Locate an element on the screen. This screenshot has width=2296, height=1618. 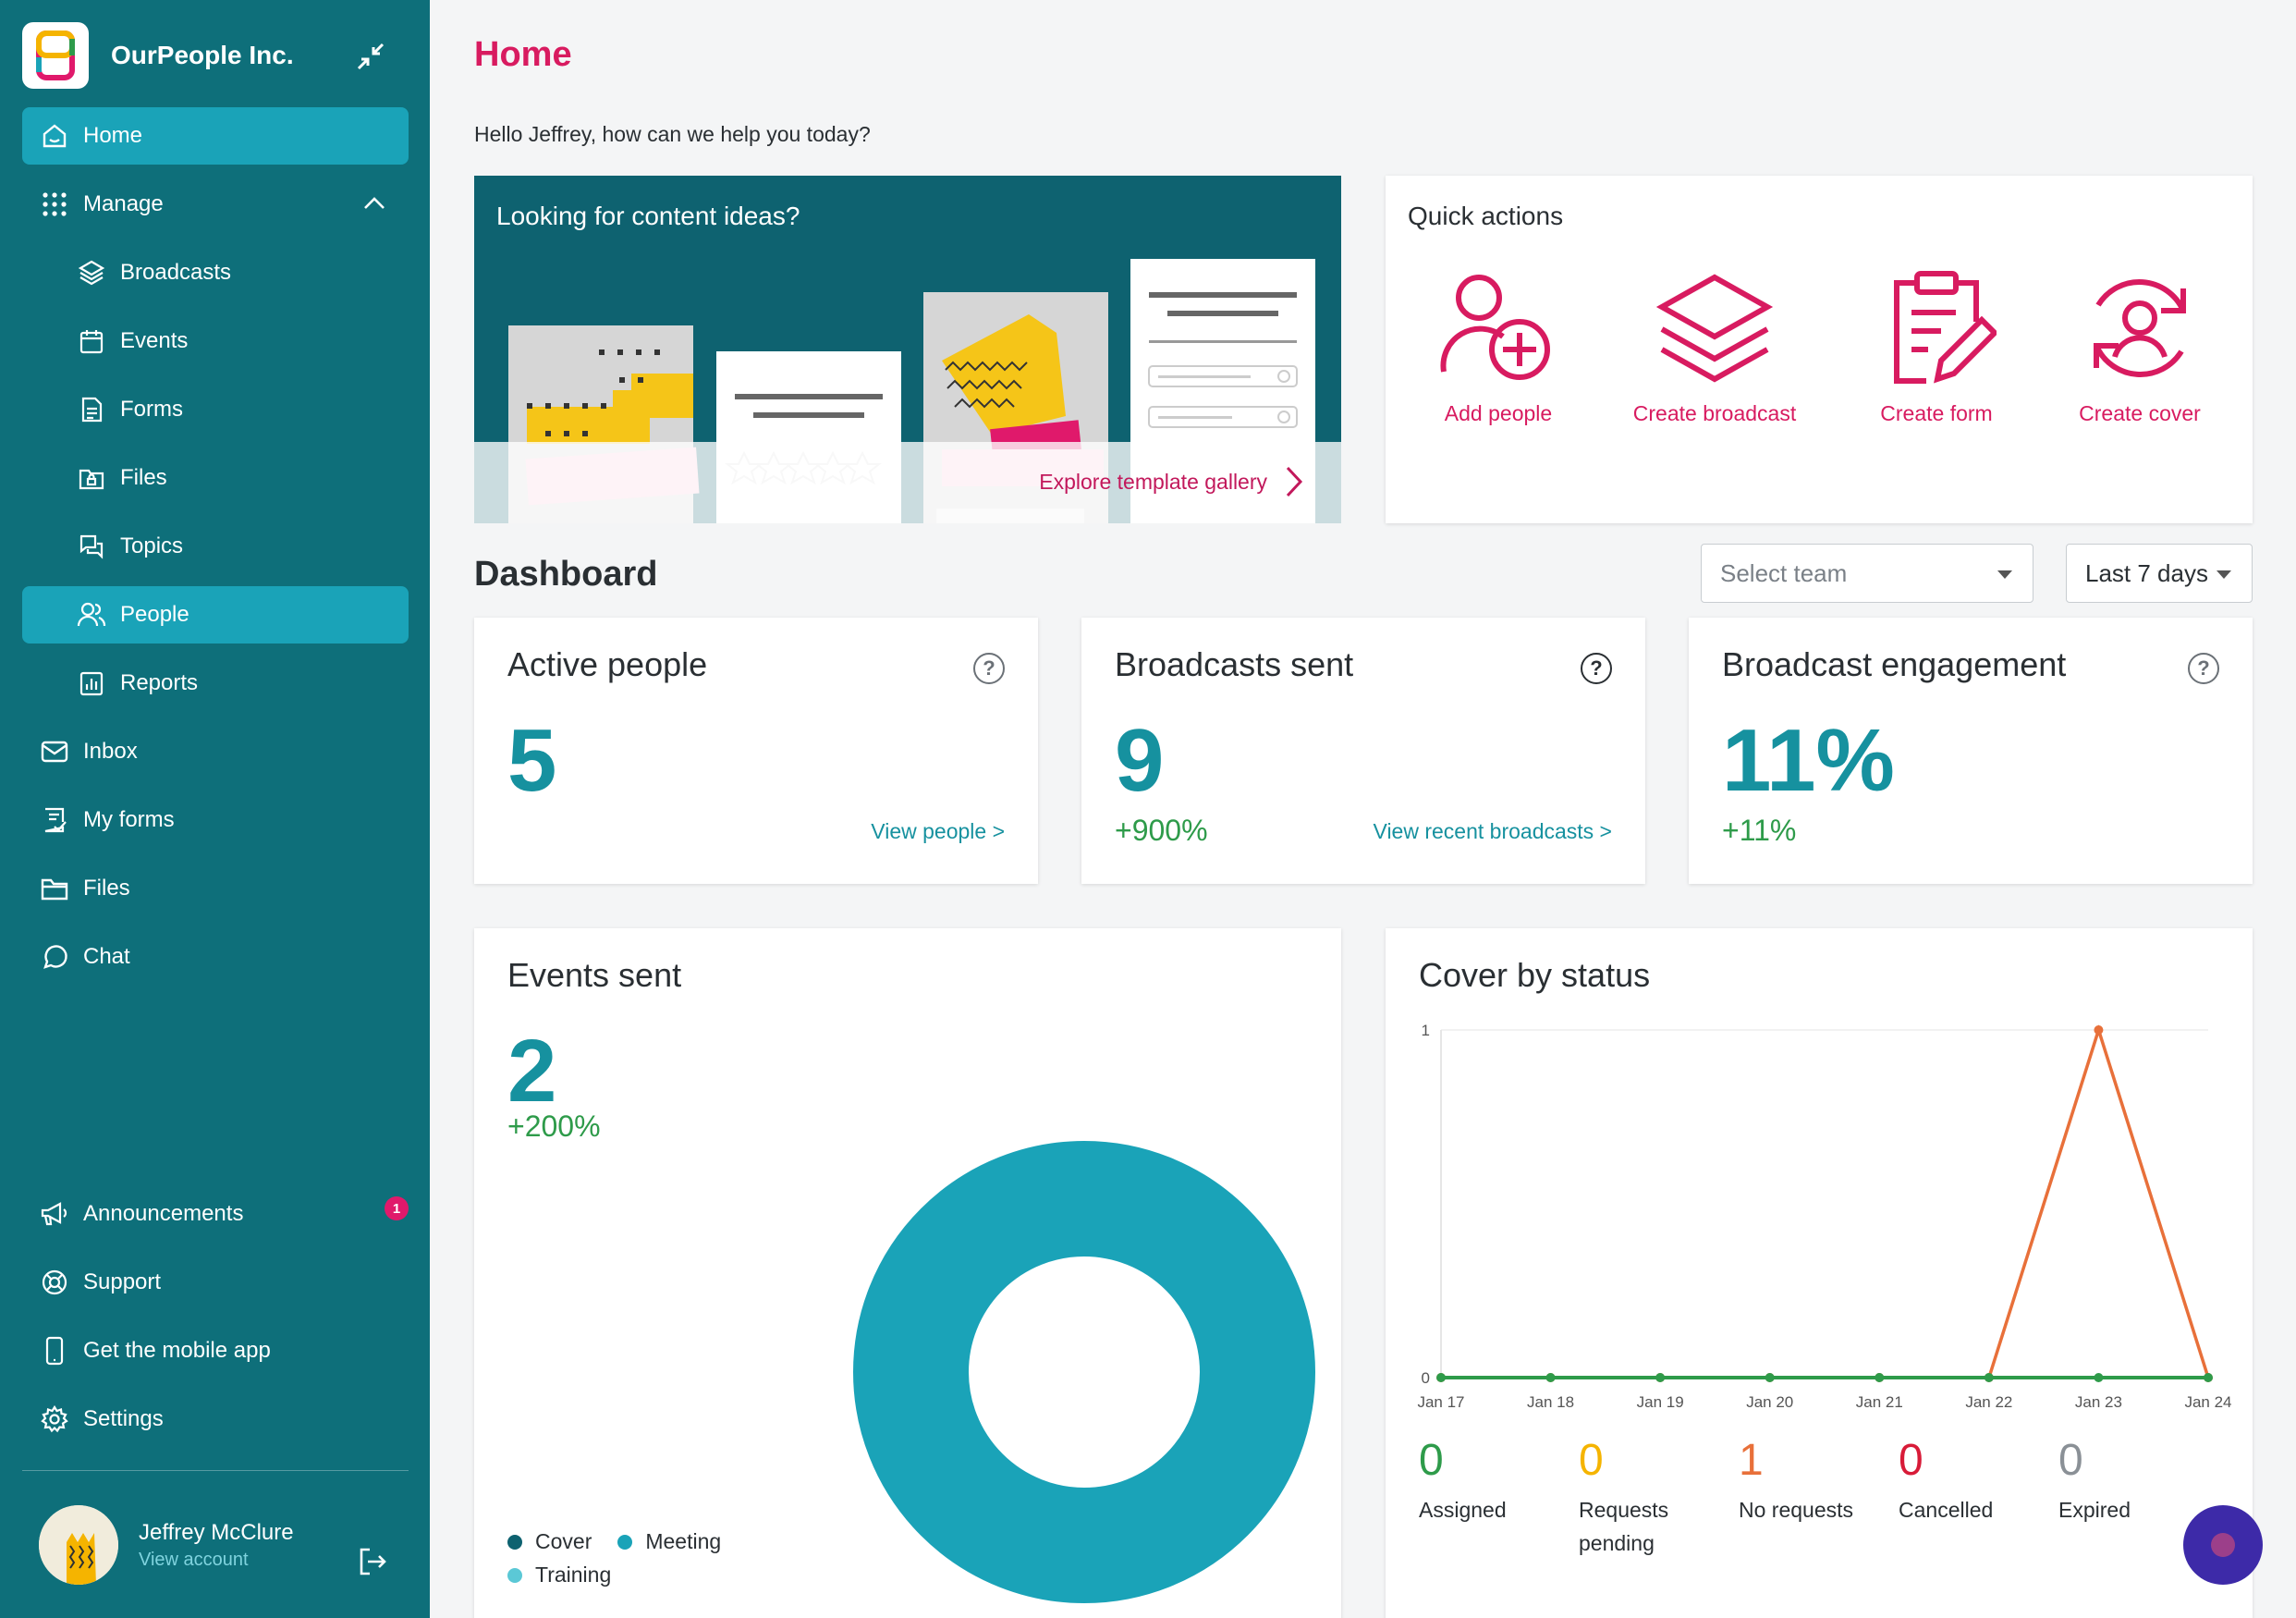
sidebar-item-label: Topics is located at coordinates (152, 545).